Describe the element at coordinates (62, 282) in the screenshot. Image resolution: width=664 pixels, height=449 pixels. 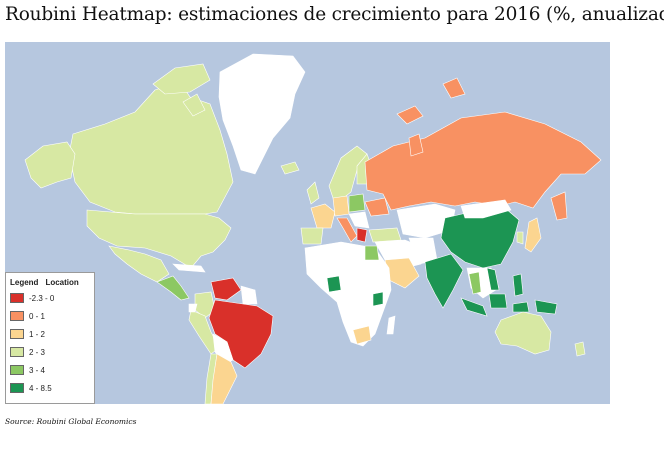
I see `legend-header-location: Location` at that location.